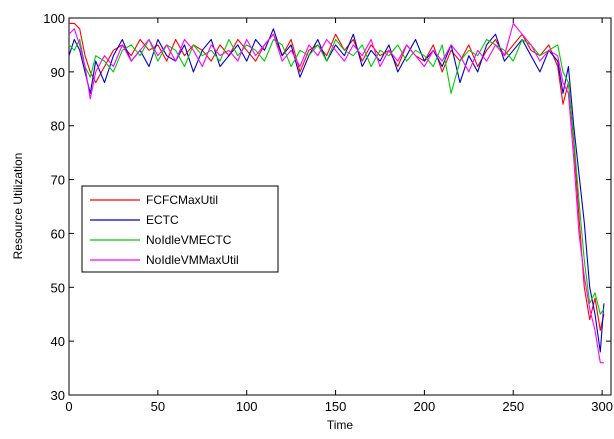  What do you see at coordinates (158, 406) in the screenshot?
I see `x-tick-label-1: 50` at bounding box center [158, 406].